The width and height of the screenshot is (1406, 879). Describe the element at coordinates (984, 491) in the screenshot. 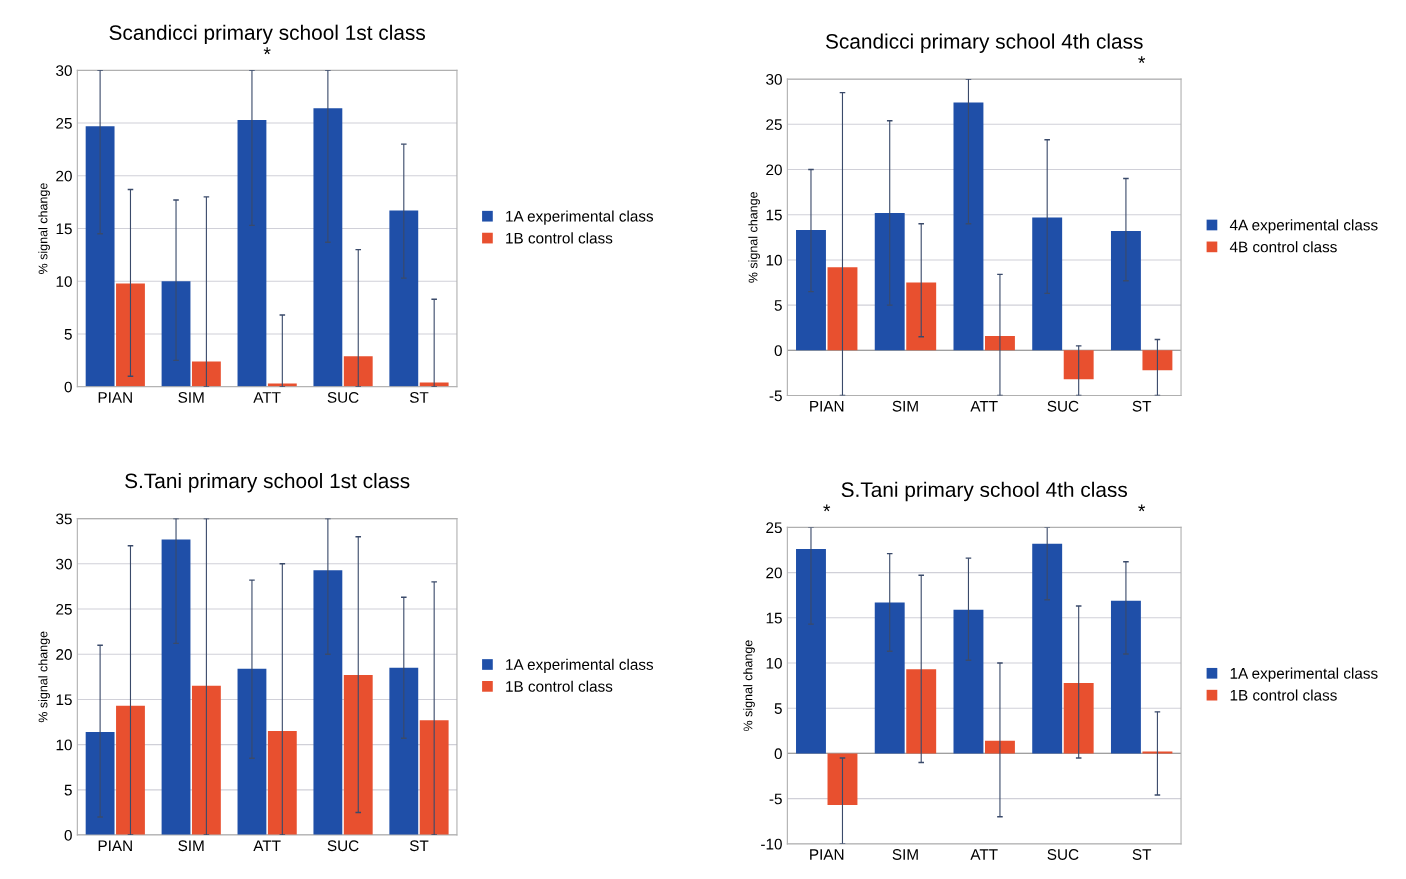

I see `chart-title: S.Tani primary school 4th class` at that location.